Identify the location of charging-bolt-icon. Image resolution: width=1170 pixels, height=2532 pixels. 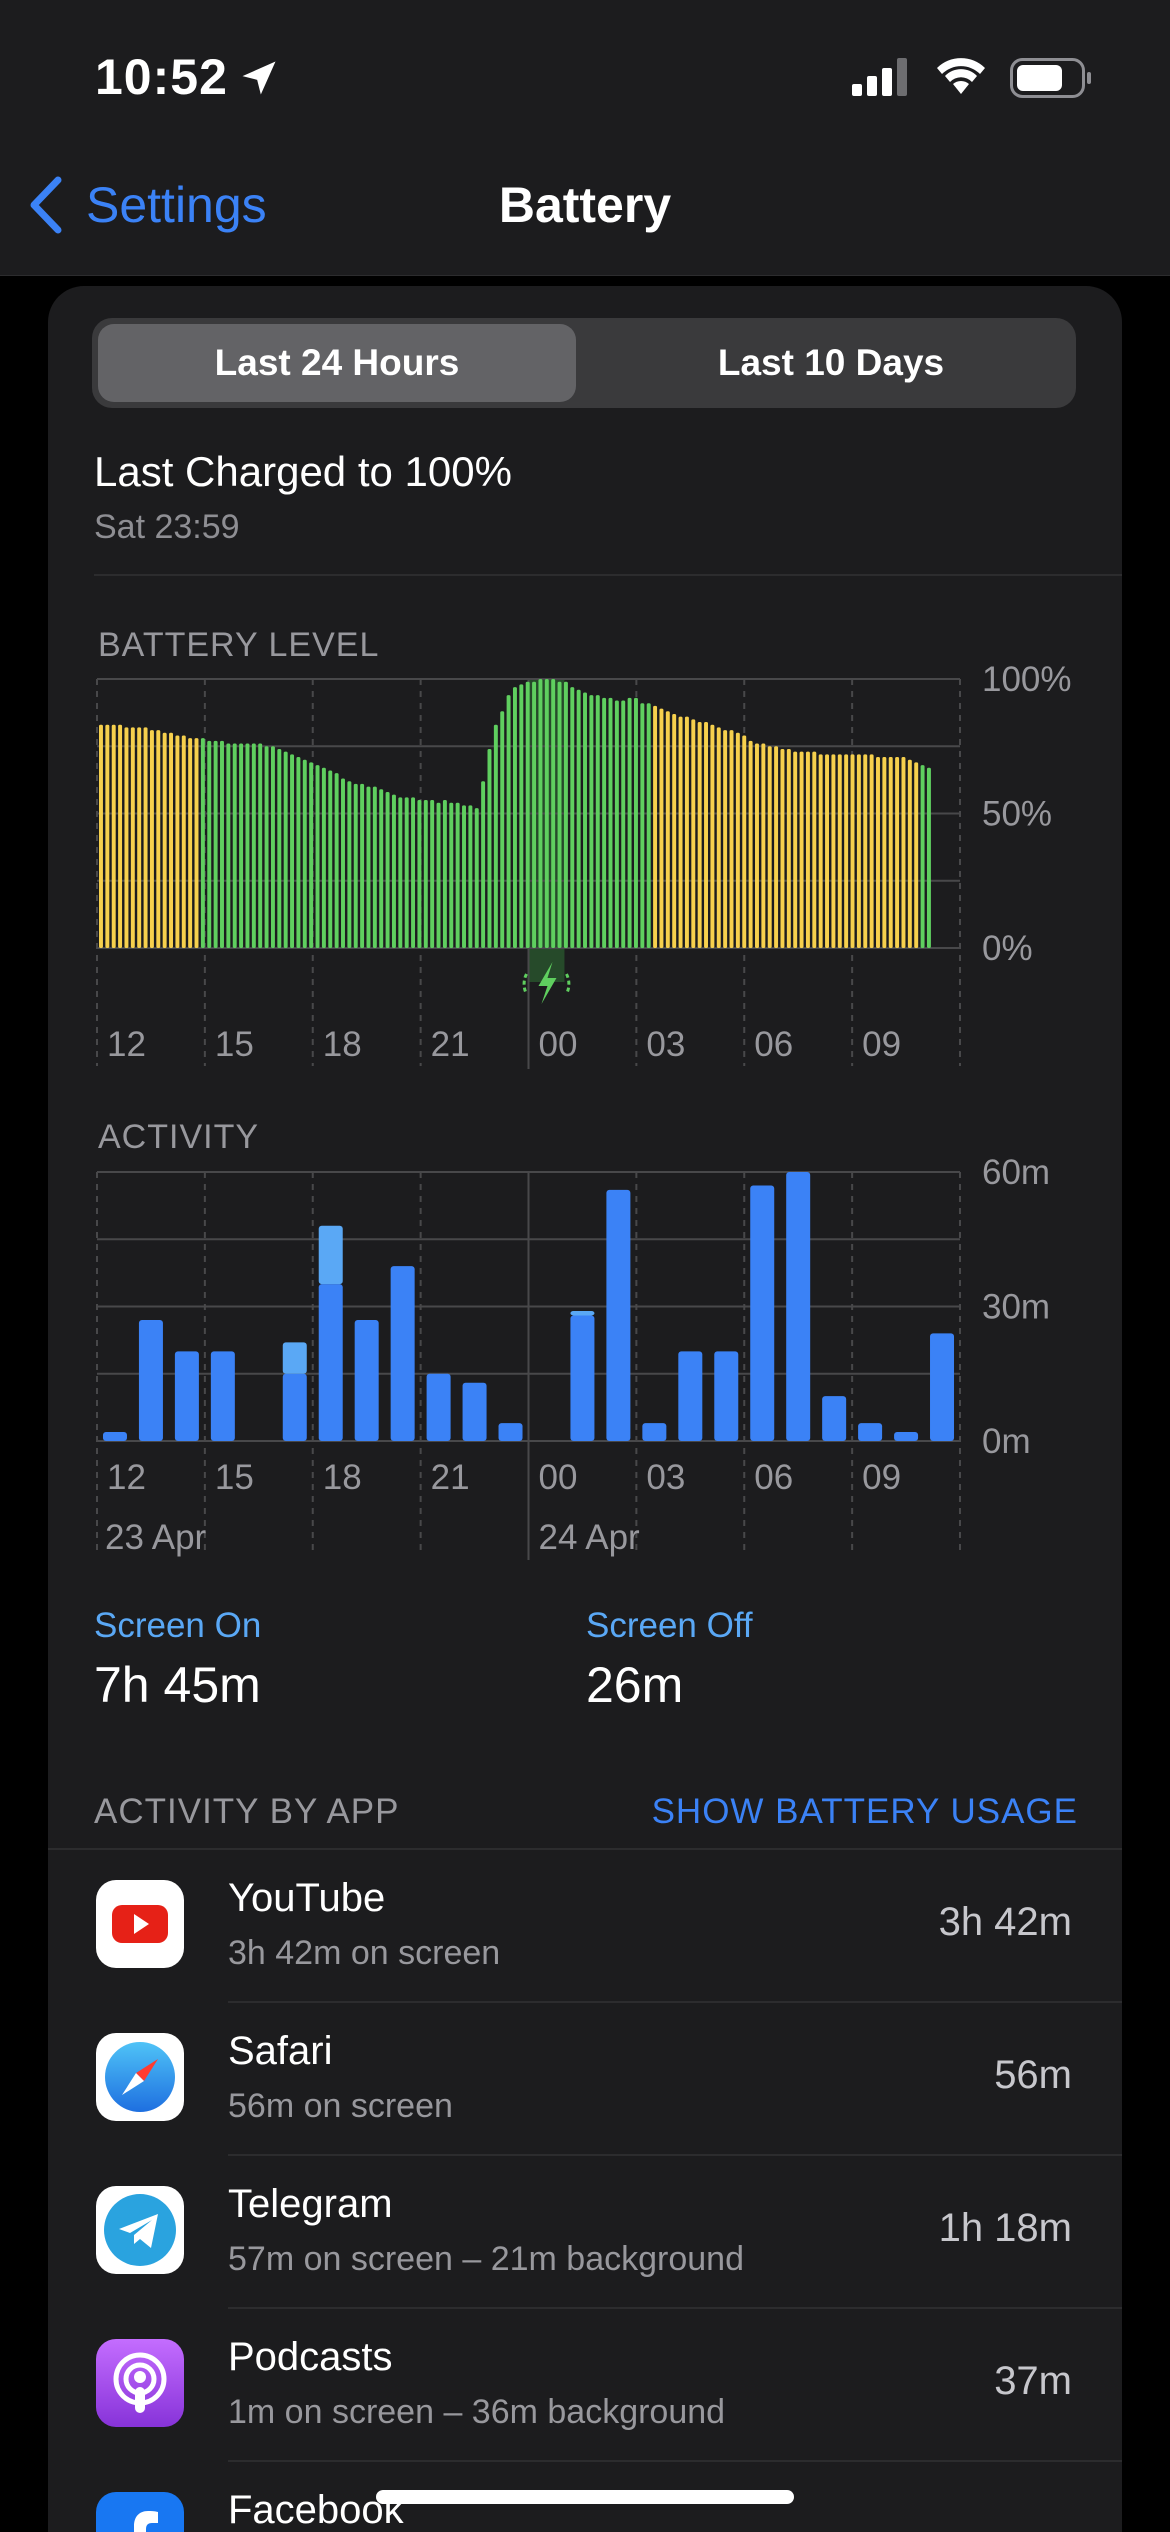
(546, 983).